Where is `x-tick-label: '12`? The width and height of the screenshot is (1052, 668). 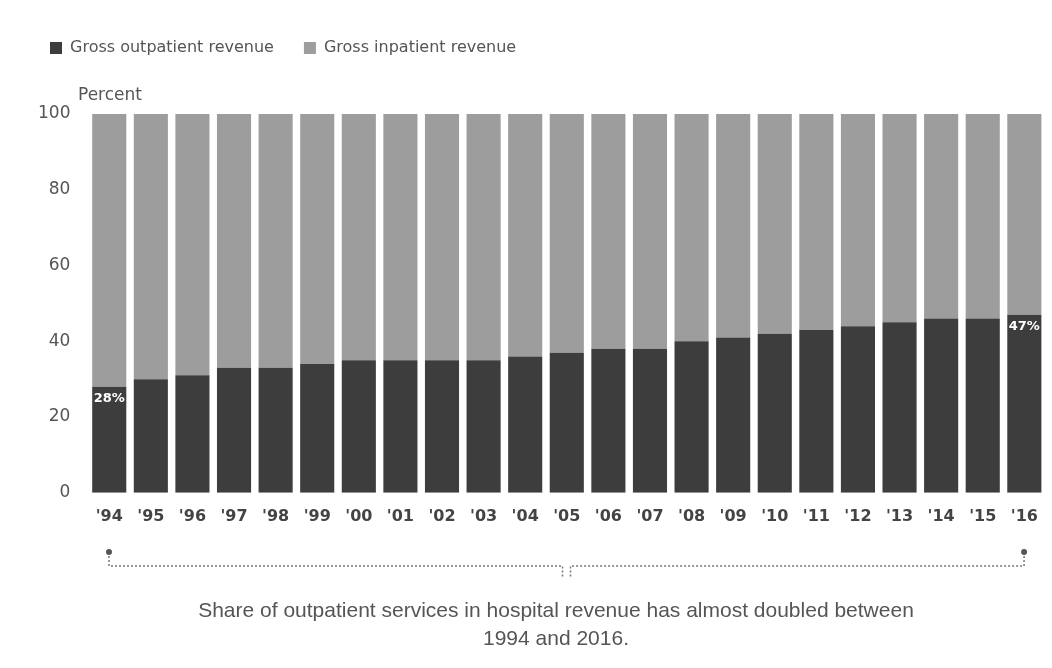
x-tick-label: '12 is located at coordinates (858, 515).